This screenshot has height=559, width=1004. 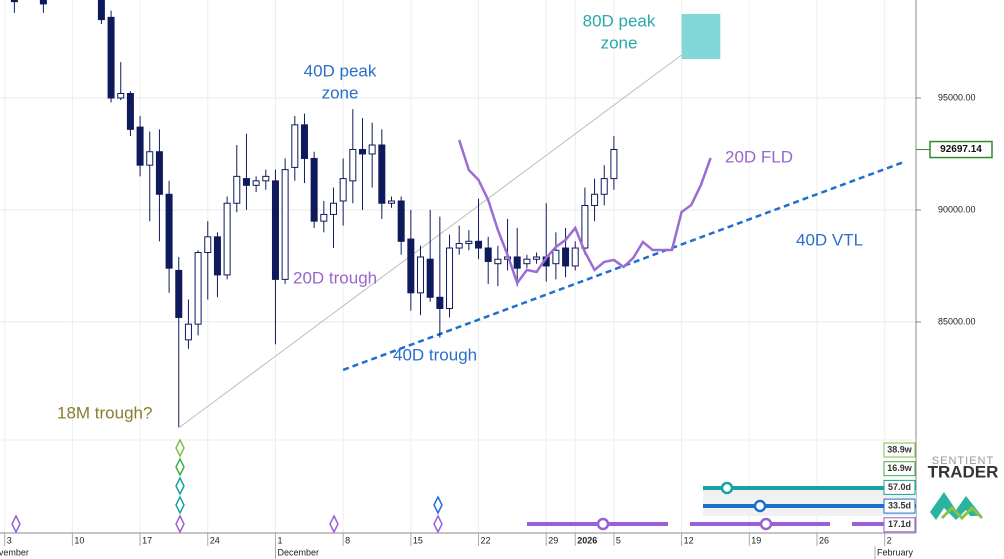 I want to click on annotation: 40D VTL, so click(x=829, y=239).